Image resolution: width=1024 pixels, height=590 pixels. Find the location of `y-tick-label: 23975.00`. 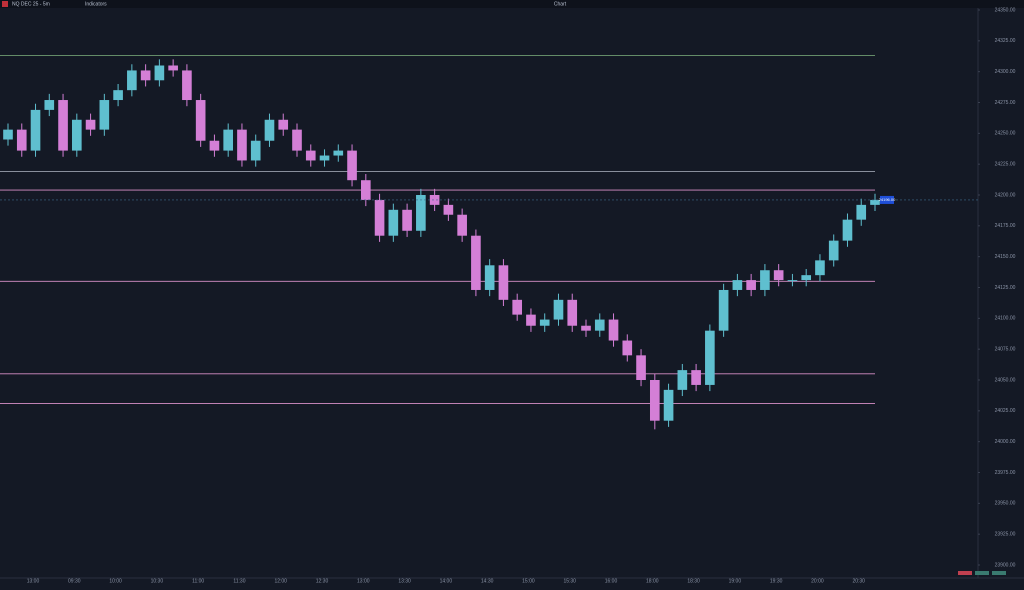

y-tick-label: 23975.00 is located at coordinates (1005, 473).